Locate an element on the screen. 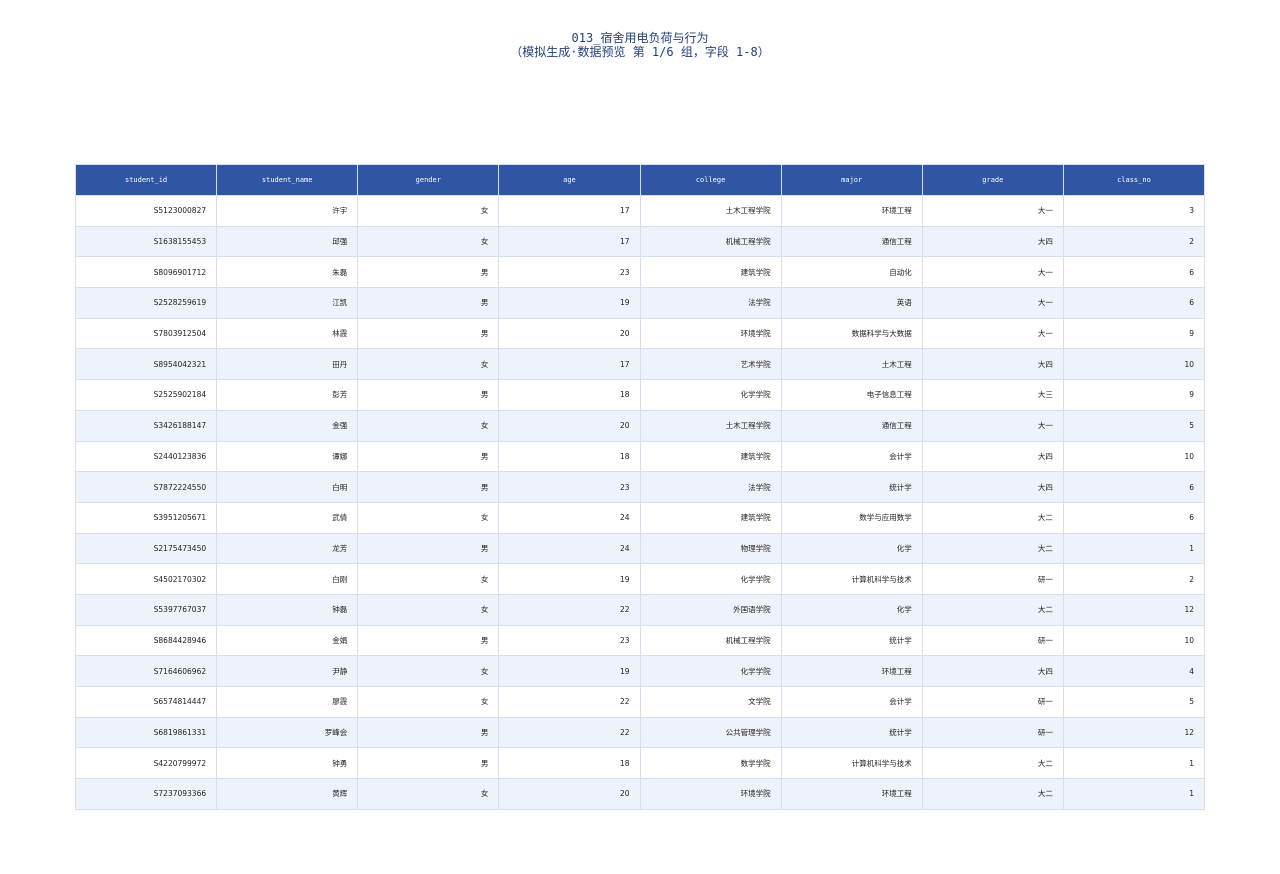 The width and height of the screenshot is (1280, 874). table-cell: S2525902184 is located at coordinates (146, 395).